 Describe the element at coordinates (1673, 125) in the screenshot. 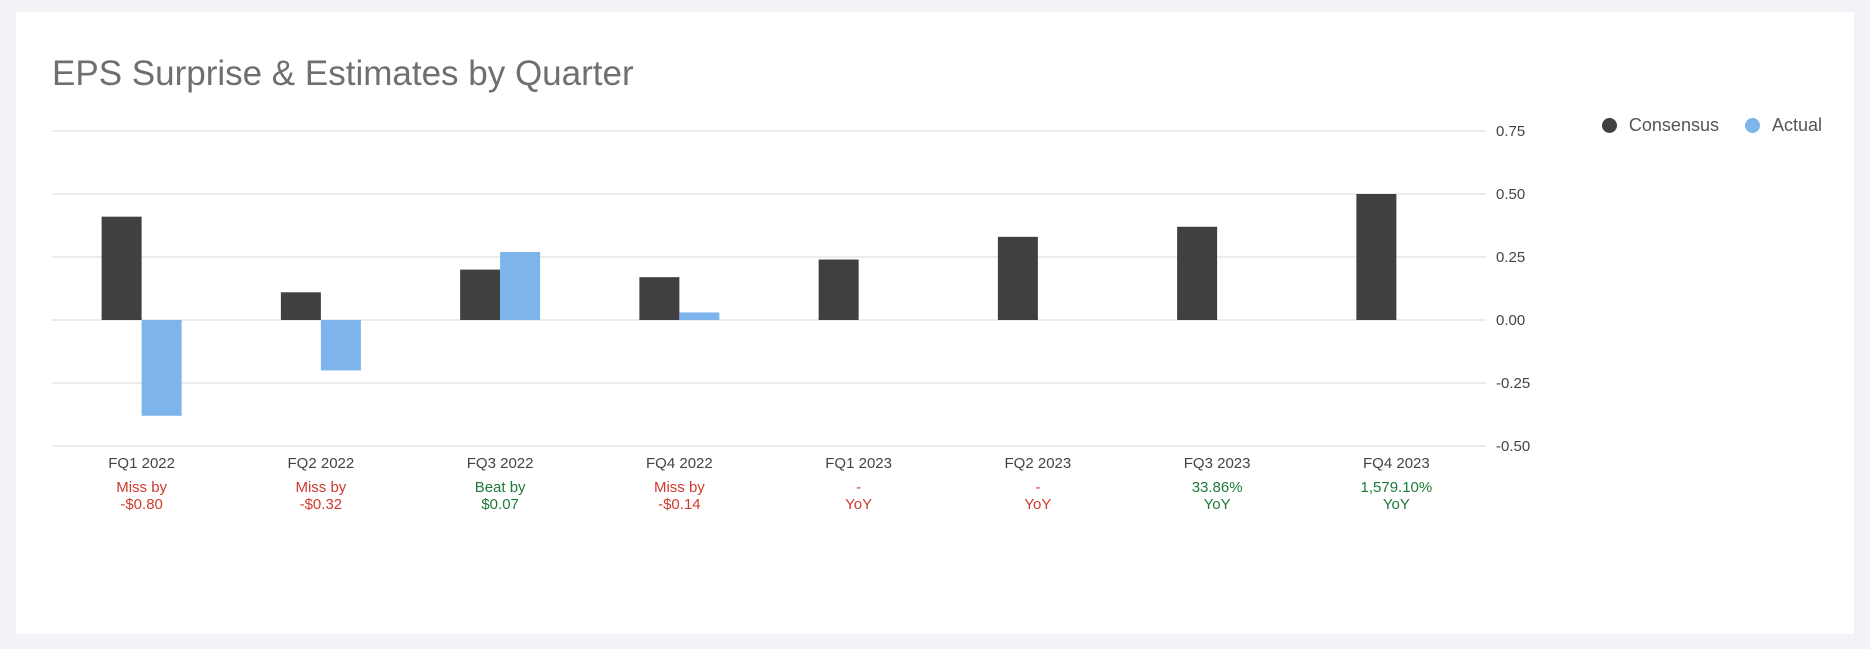

I see `legend-label-consensus: Consensus` at that location.